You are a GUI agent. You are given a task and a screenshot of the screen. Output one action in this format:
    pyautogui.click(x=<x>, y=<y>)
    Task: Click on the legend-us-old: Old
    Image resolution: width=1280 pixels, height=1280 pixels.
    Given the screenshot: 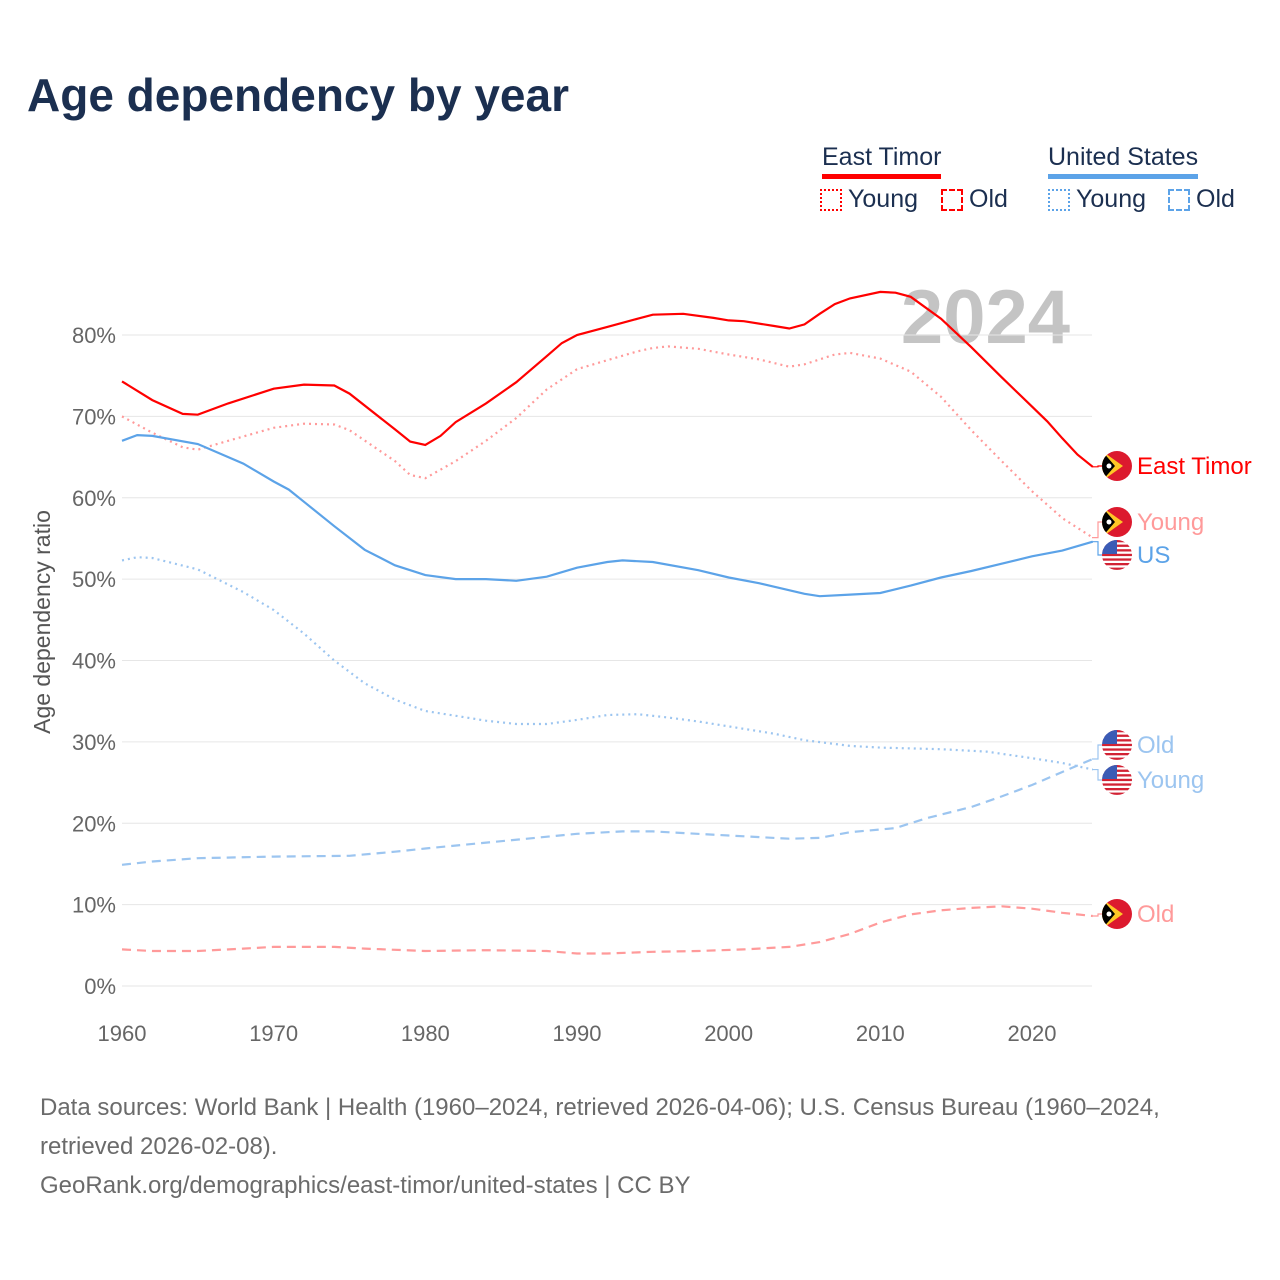 What is the action you would take?
    pyautogui.click(x=1201, y=199)
    